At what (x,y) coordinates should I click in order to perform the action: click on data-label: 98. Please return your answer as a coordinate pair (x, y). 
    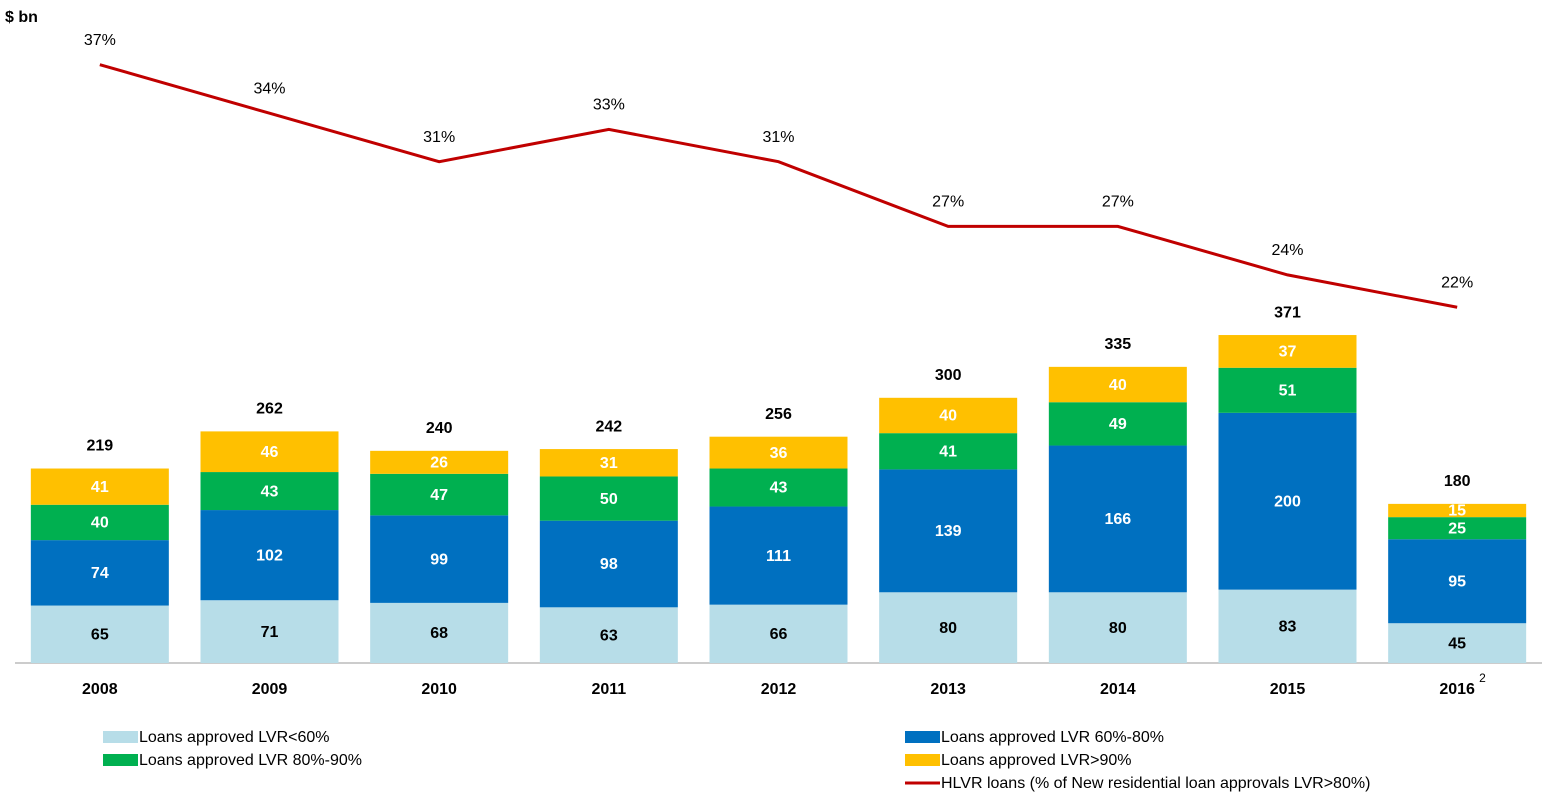
    Looking at the image, I should click on (609, 564).